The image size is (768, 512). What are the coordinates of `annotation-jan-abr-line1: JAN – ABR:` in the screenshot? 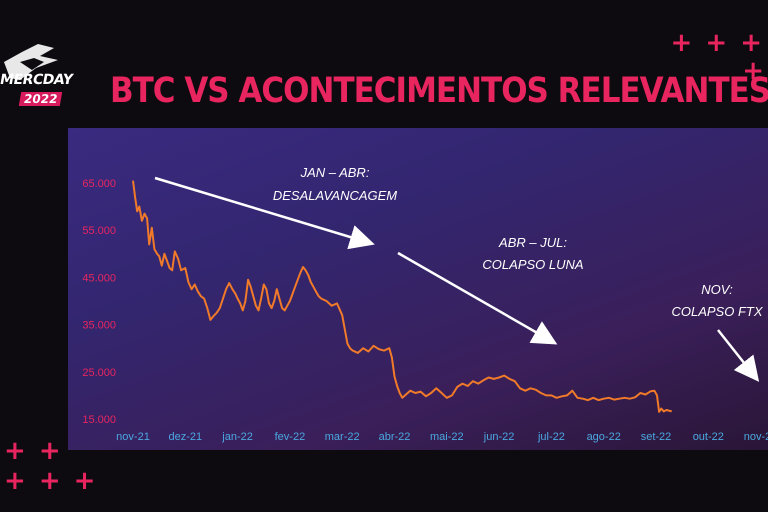 It's located at (335, 172).